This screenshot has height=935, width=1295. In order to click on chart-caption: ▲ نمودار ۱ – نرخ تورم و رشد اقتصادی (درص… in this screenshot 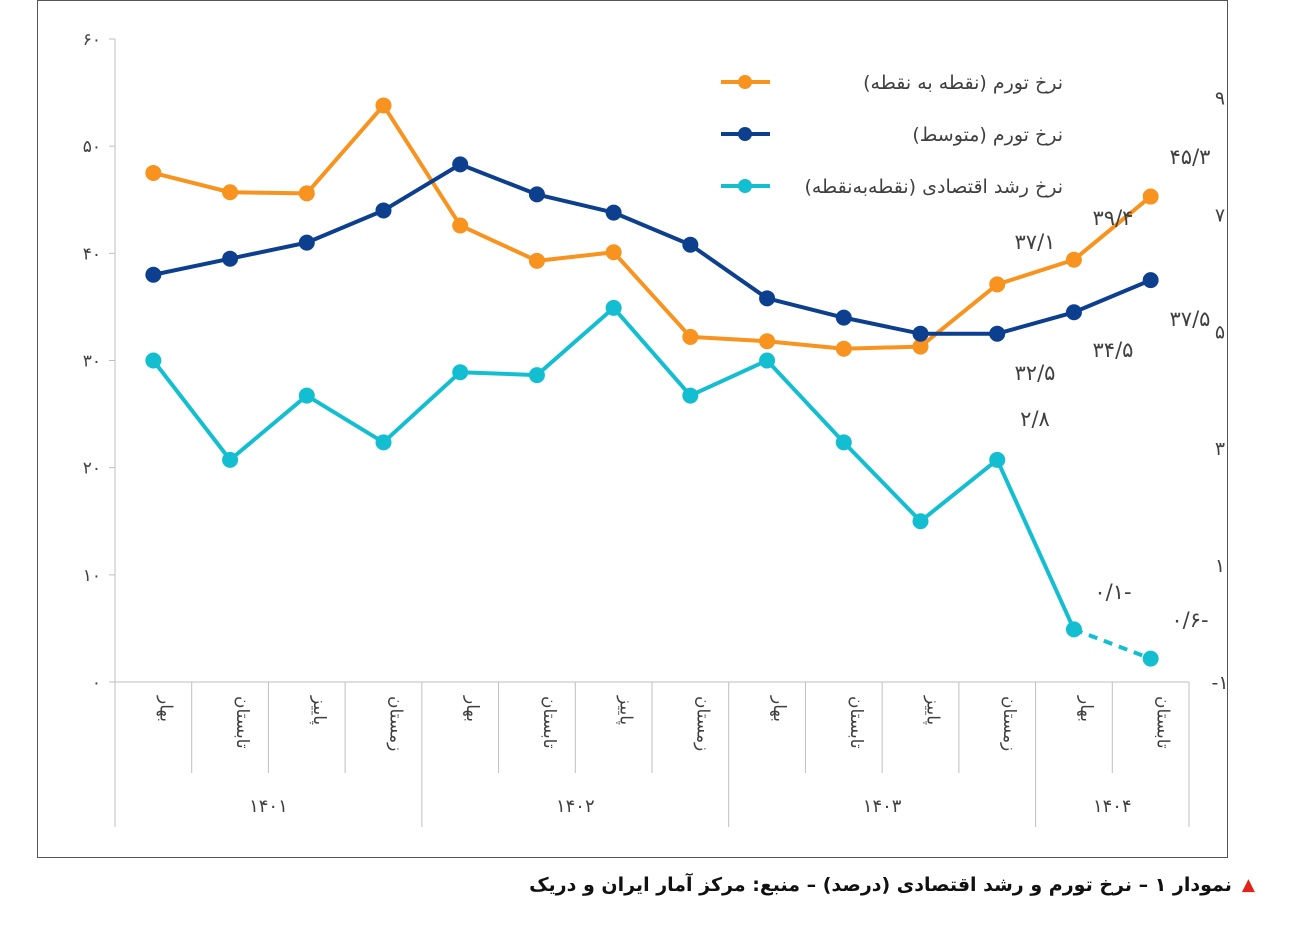, I will do `click(892, 885)`.